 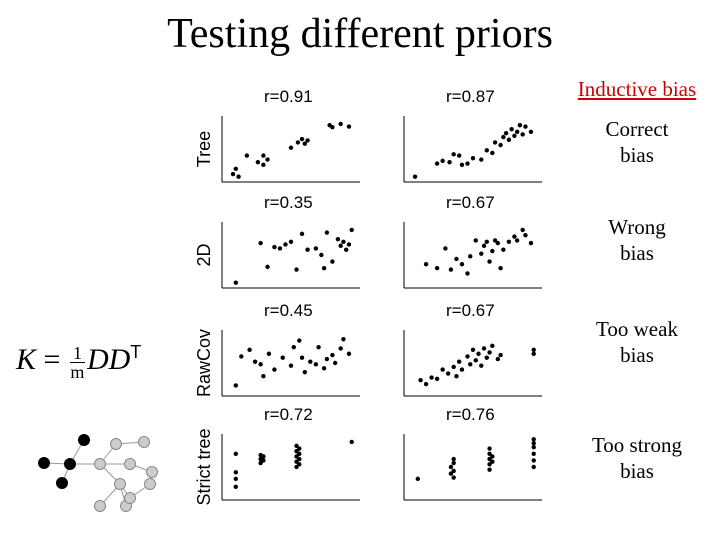 What do you see at coordinates (637, 227) in the screenshot?
I see `bias-label-line: Wrong` at bounding box center [637, 227].